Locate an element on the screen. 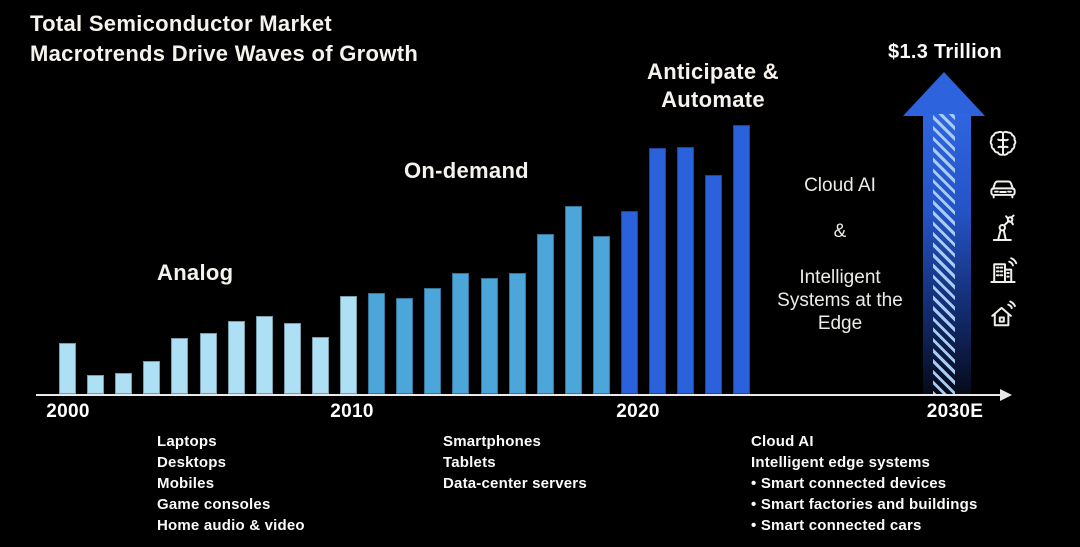  category-item: Intelligent edge systems is located at coordinates (841, 462).